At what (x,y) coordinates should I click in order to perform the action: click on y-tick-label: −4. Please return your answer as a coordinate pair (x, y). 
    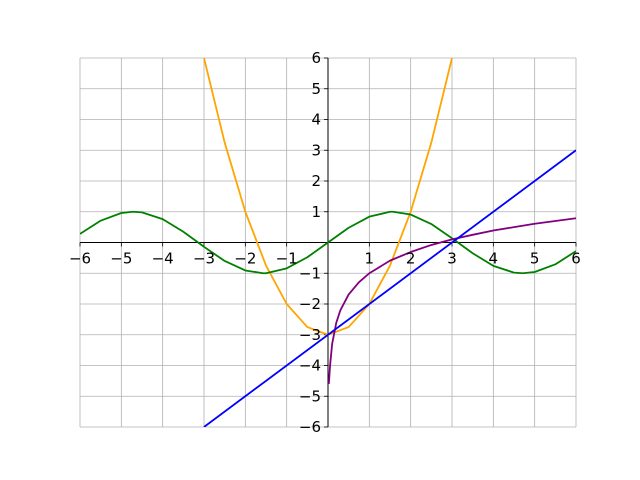
    Looking at the image, I should click on (310, 366).